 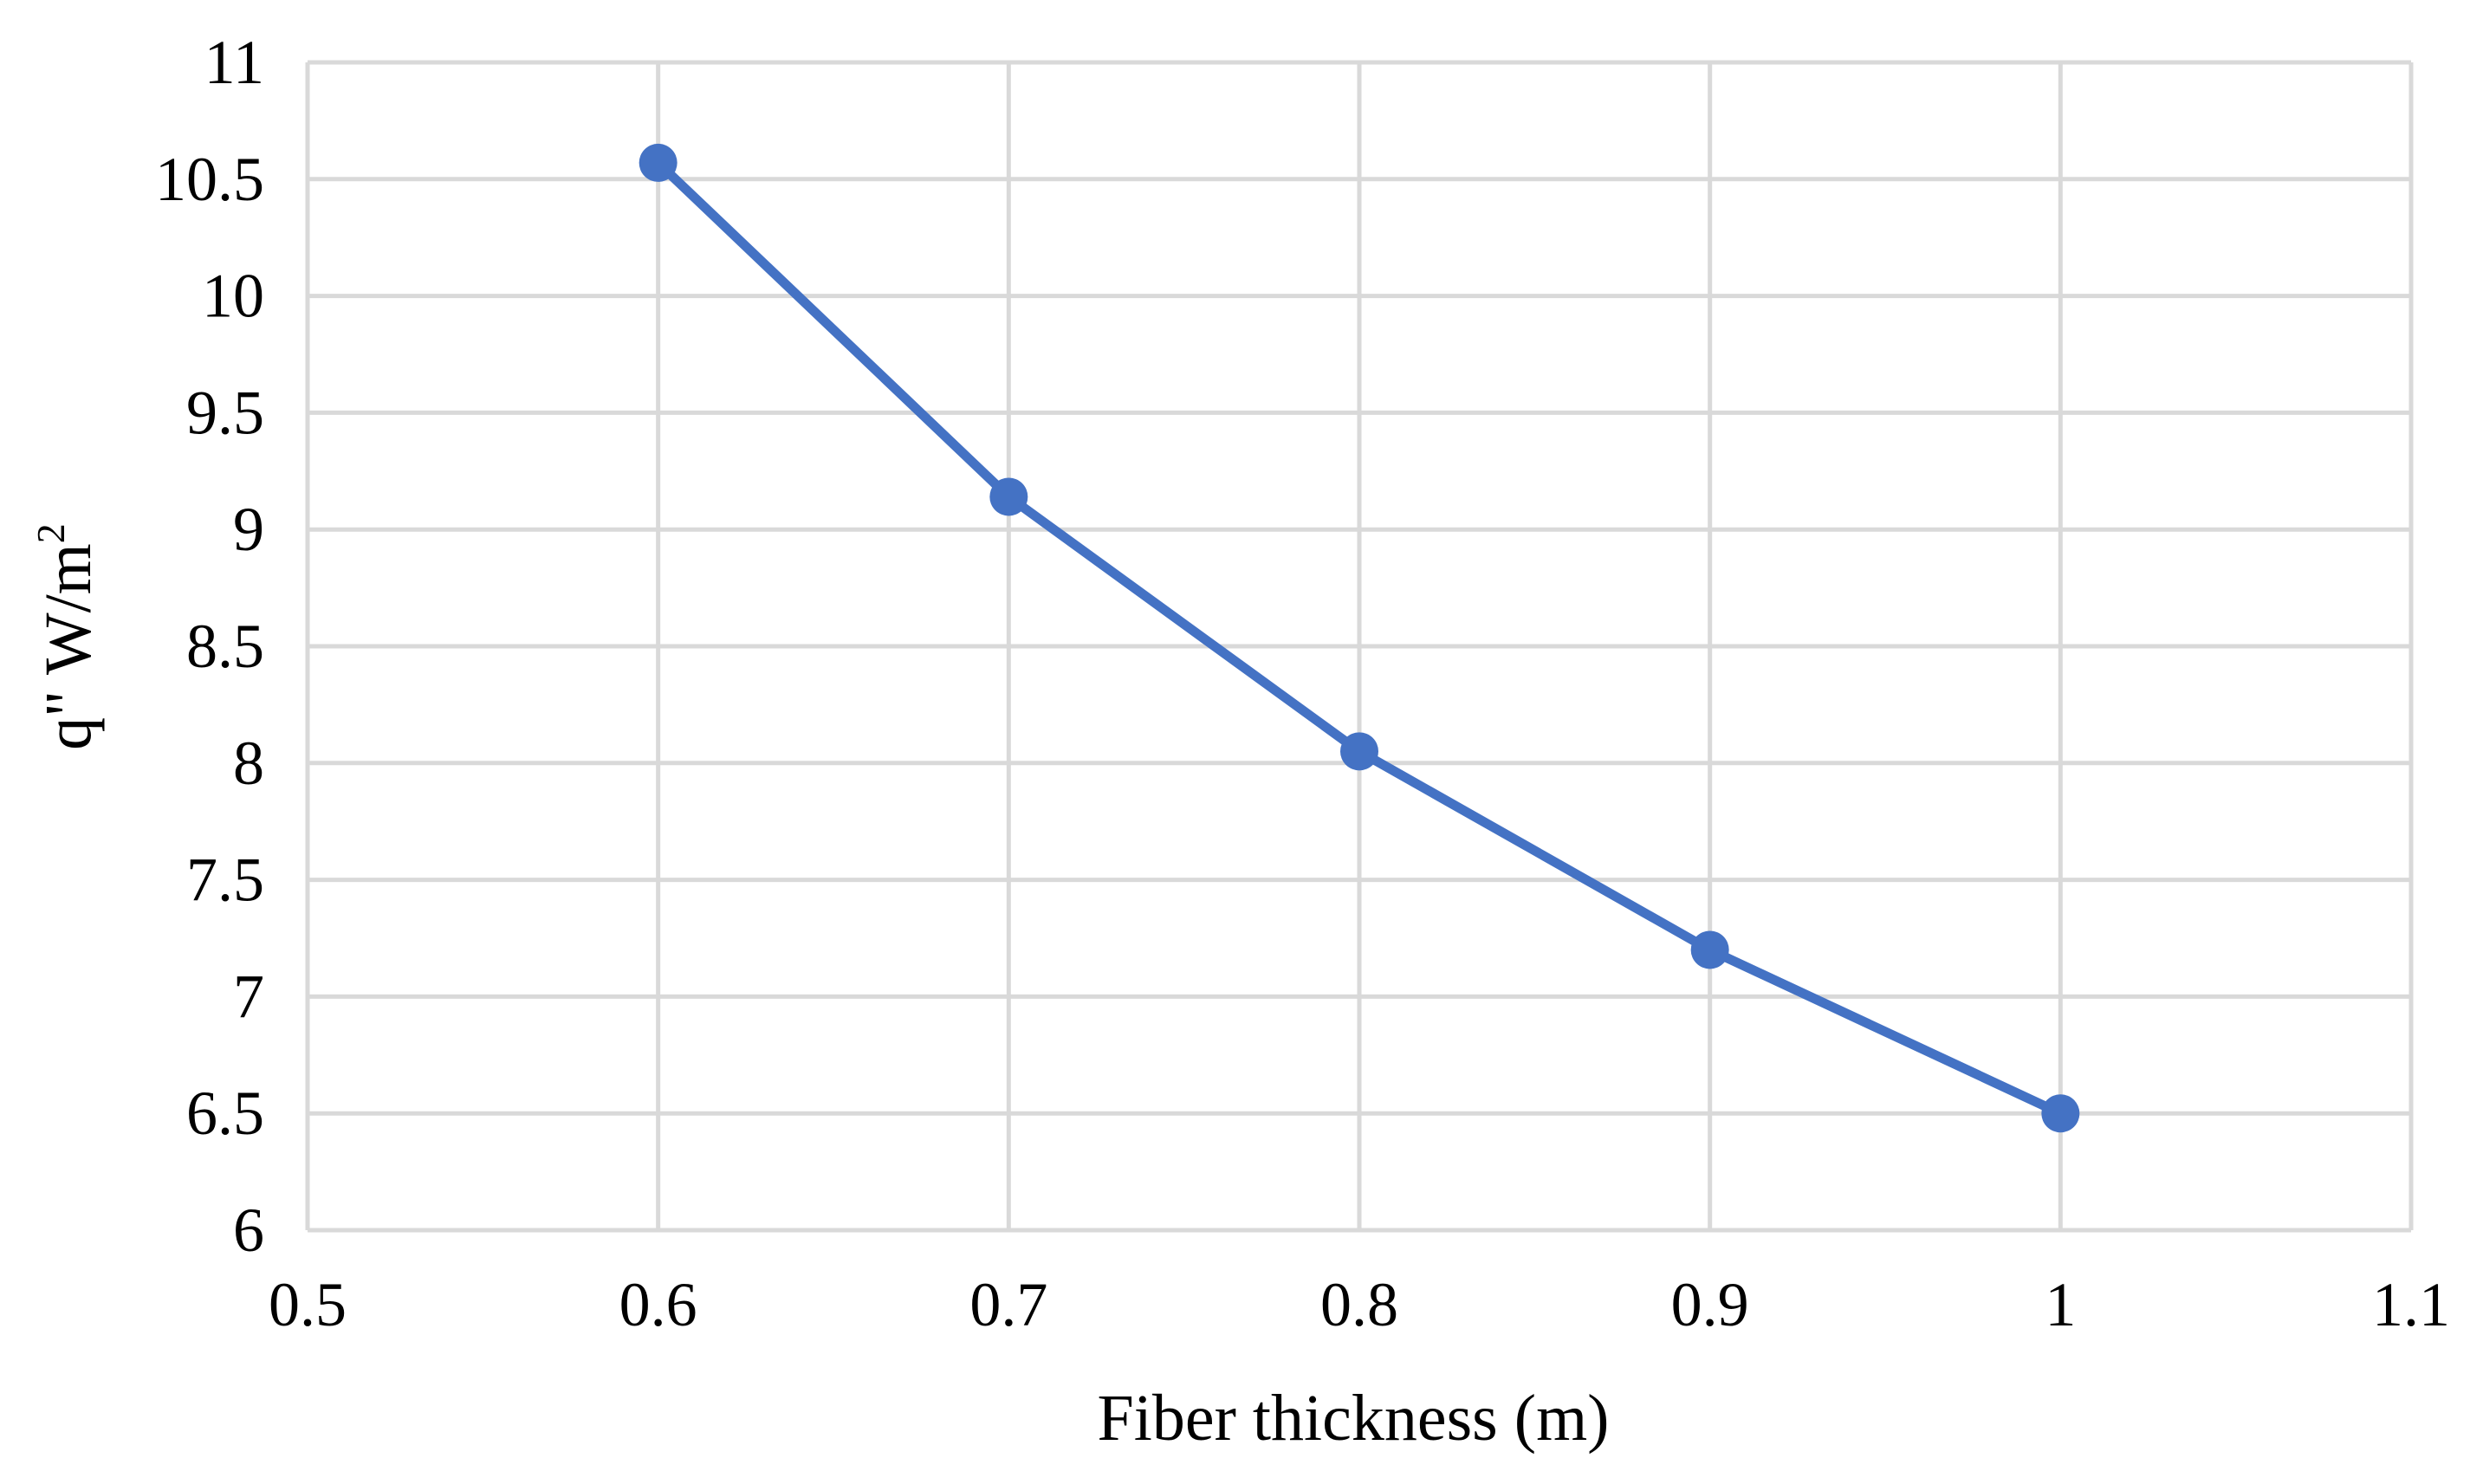 I want to click on x-tick-label: 1.1, so click(x=2411, y=1304).